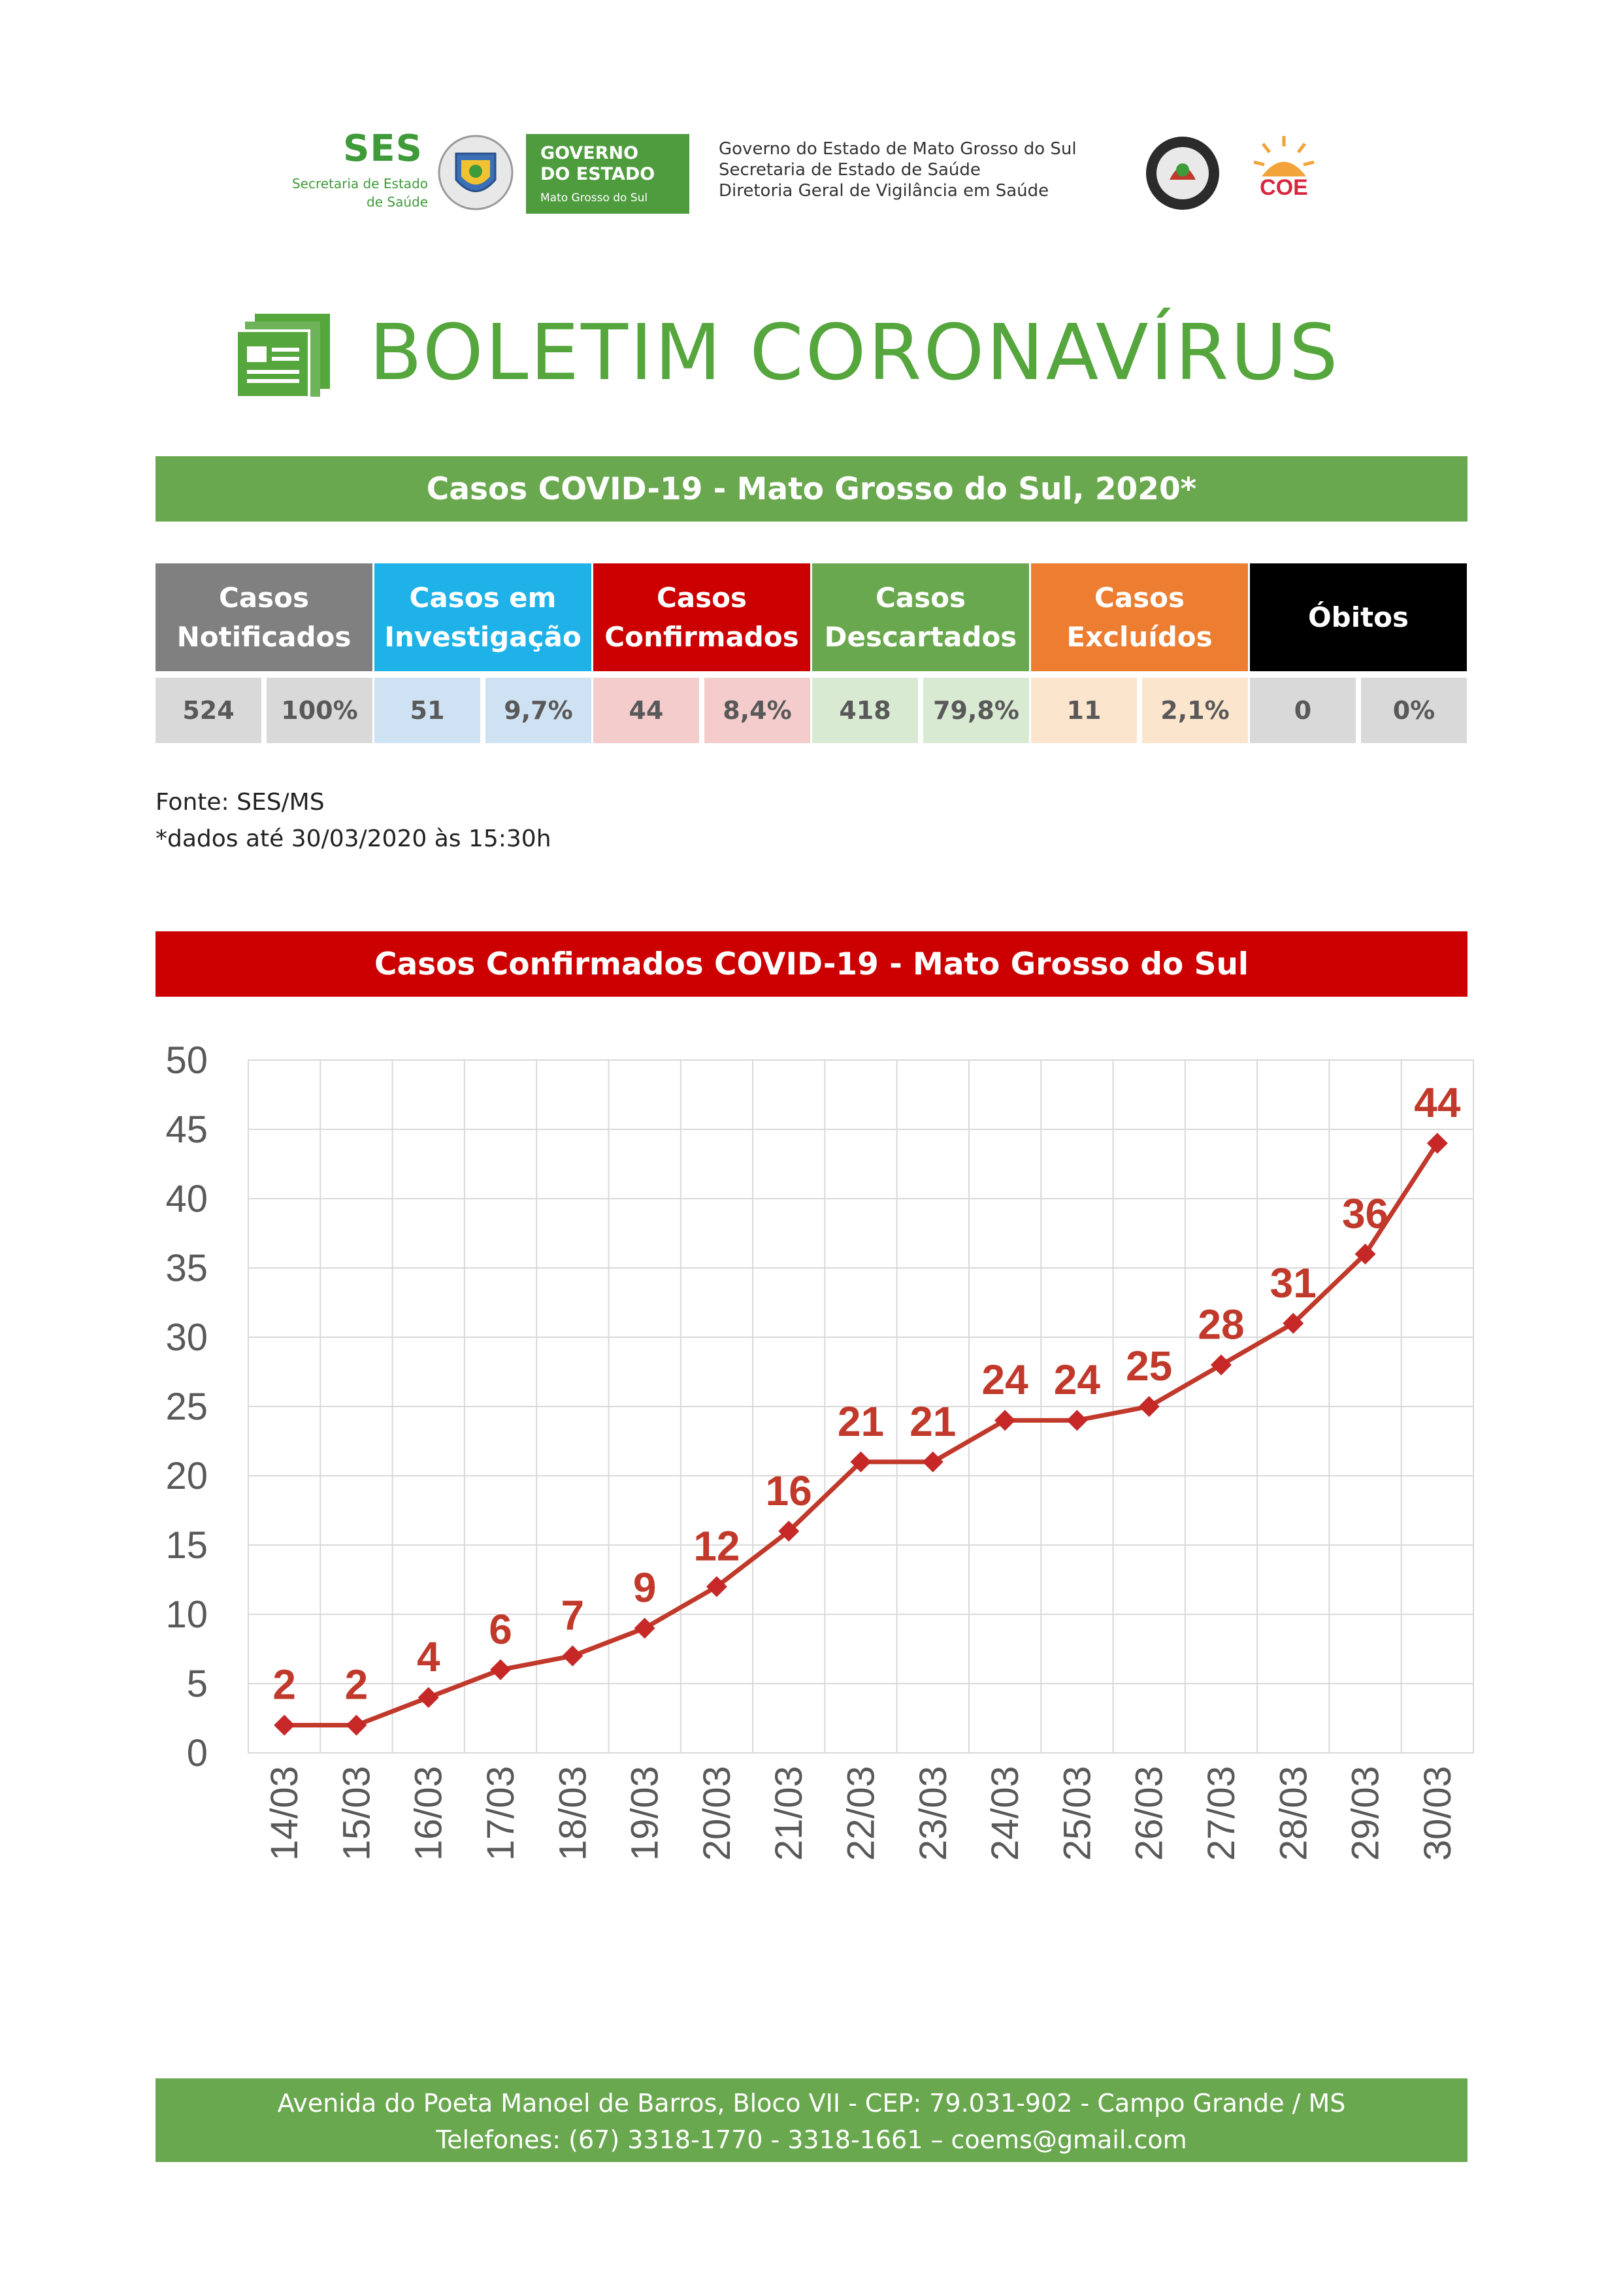 The height and width of the screenshot is (2296, 1623). I want to click on health-seal-icon, so click(1182, 173).